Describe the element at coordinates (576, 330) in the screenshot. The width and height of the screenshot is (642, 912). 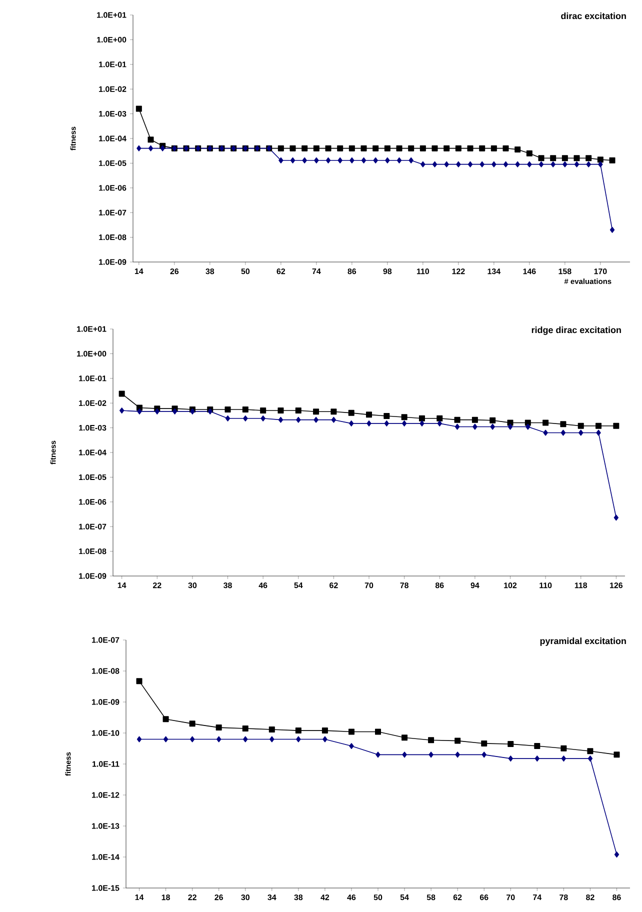
I see `chart-title: ridge dirac excitation` at that location.